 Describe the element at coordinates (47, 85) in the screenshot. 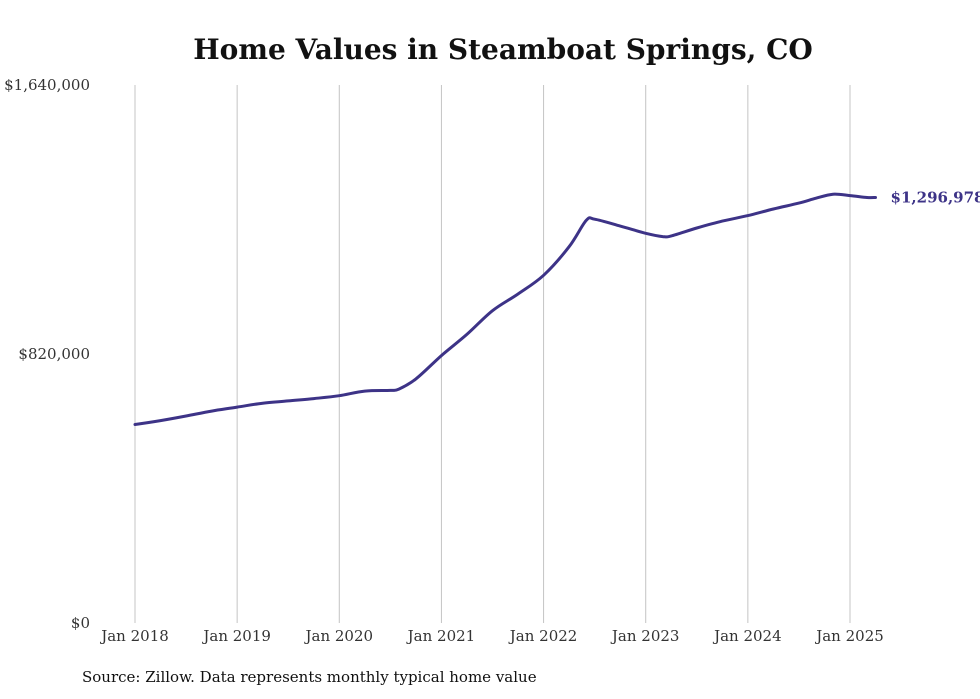

I see `y-tick-label: $1,640,000` at that location.